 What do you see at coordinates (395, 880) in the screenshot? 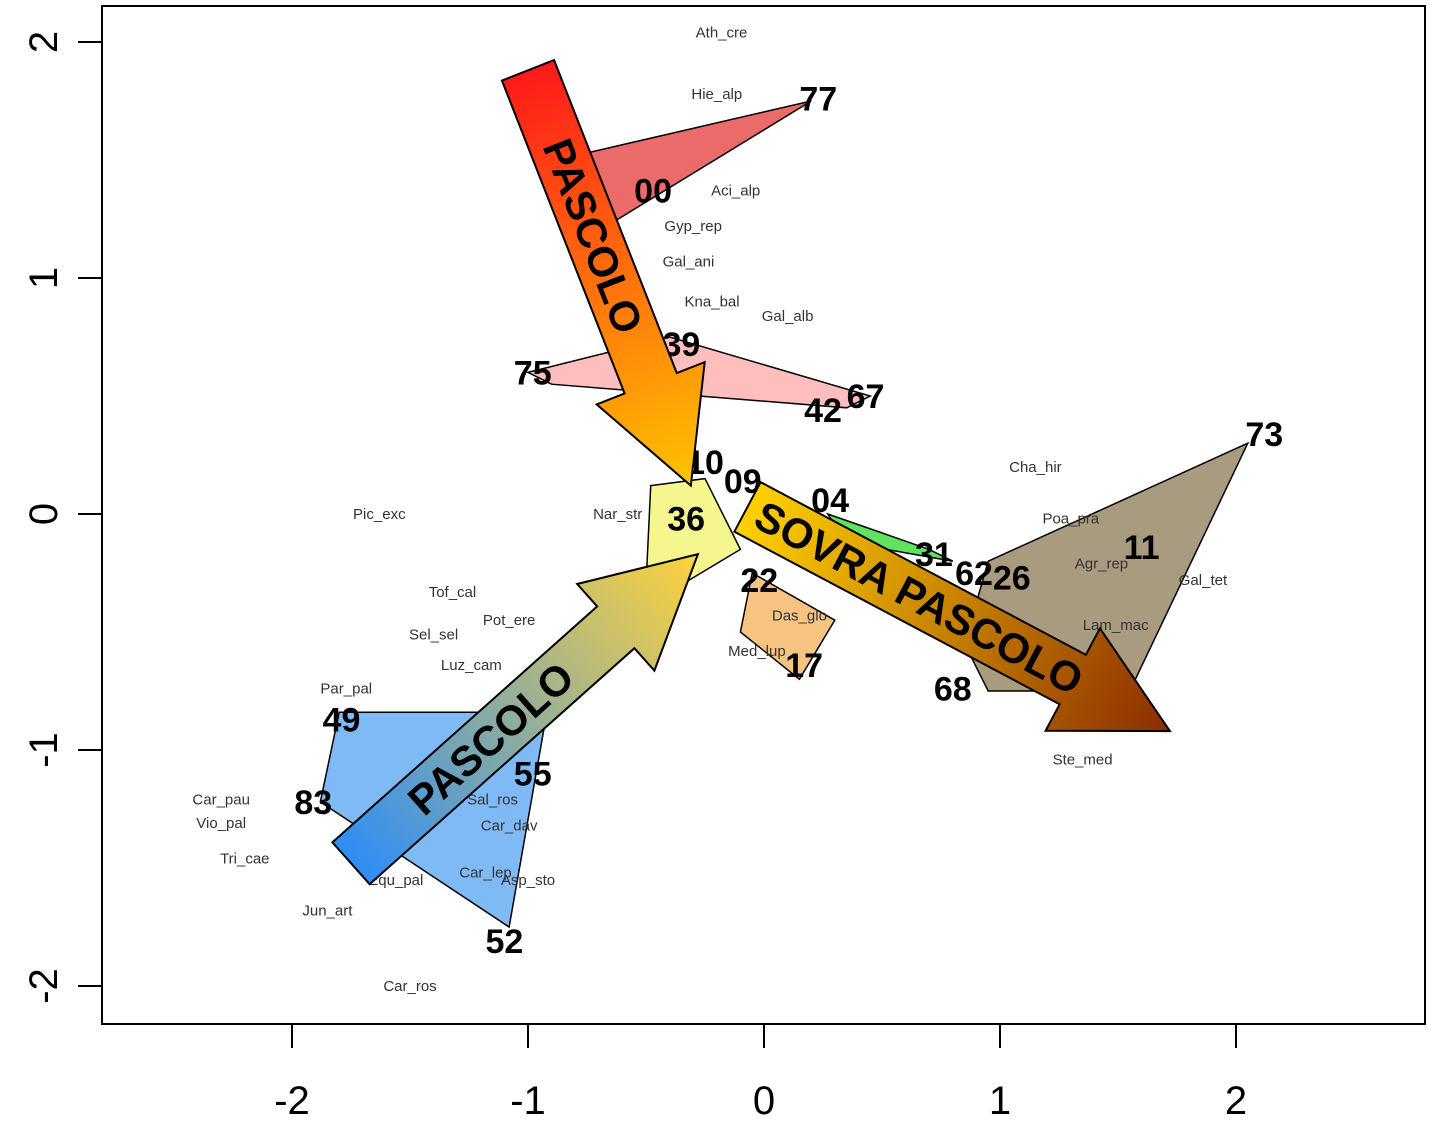
I see `species-label: Equ_pal` at bounding box center [395, 880].